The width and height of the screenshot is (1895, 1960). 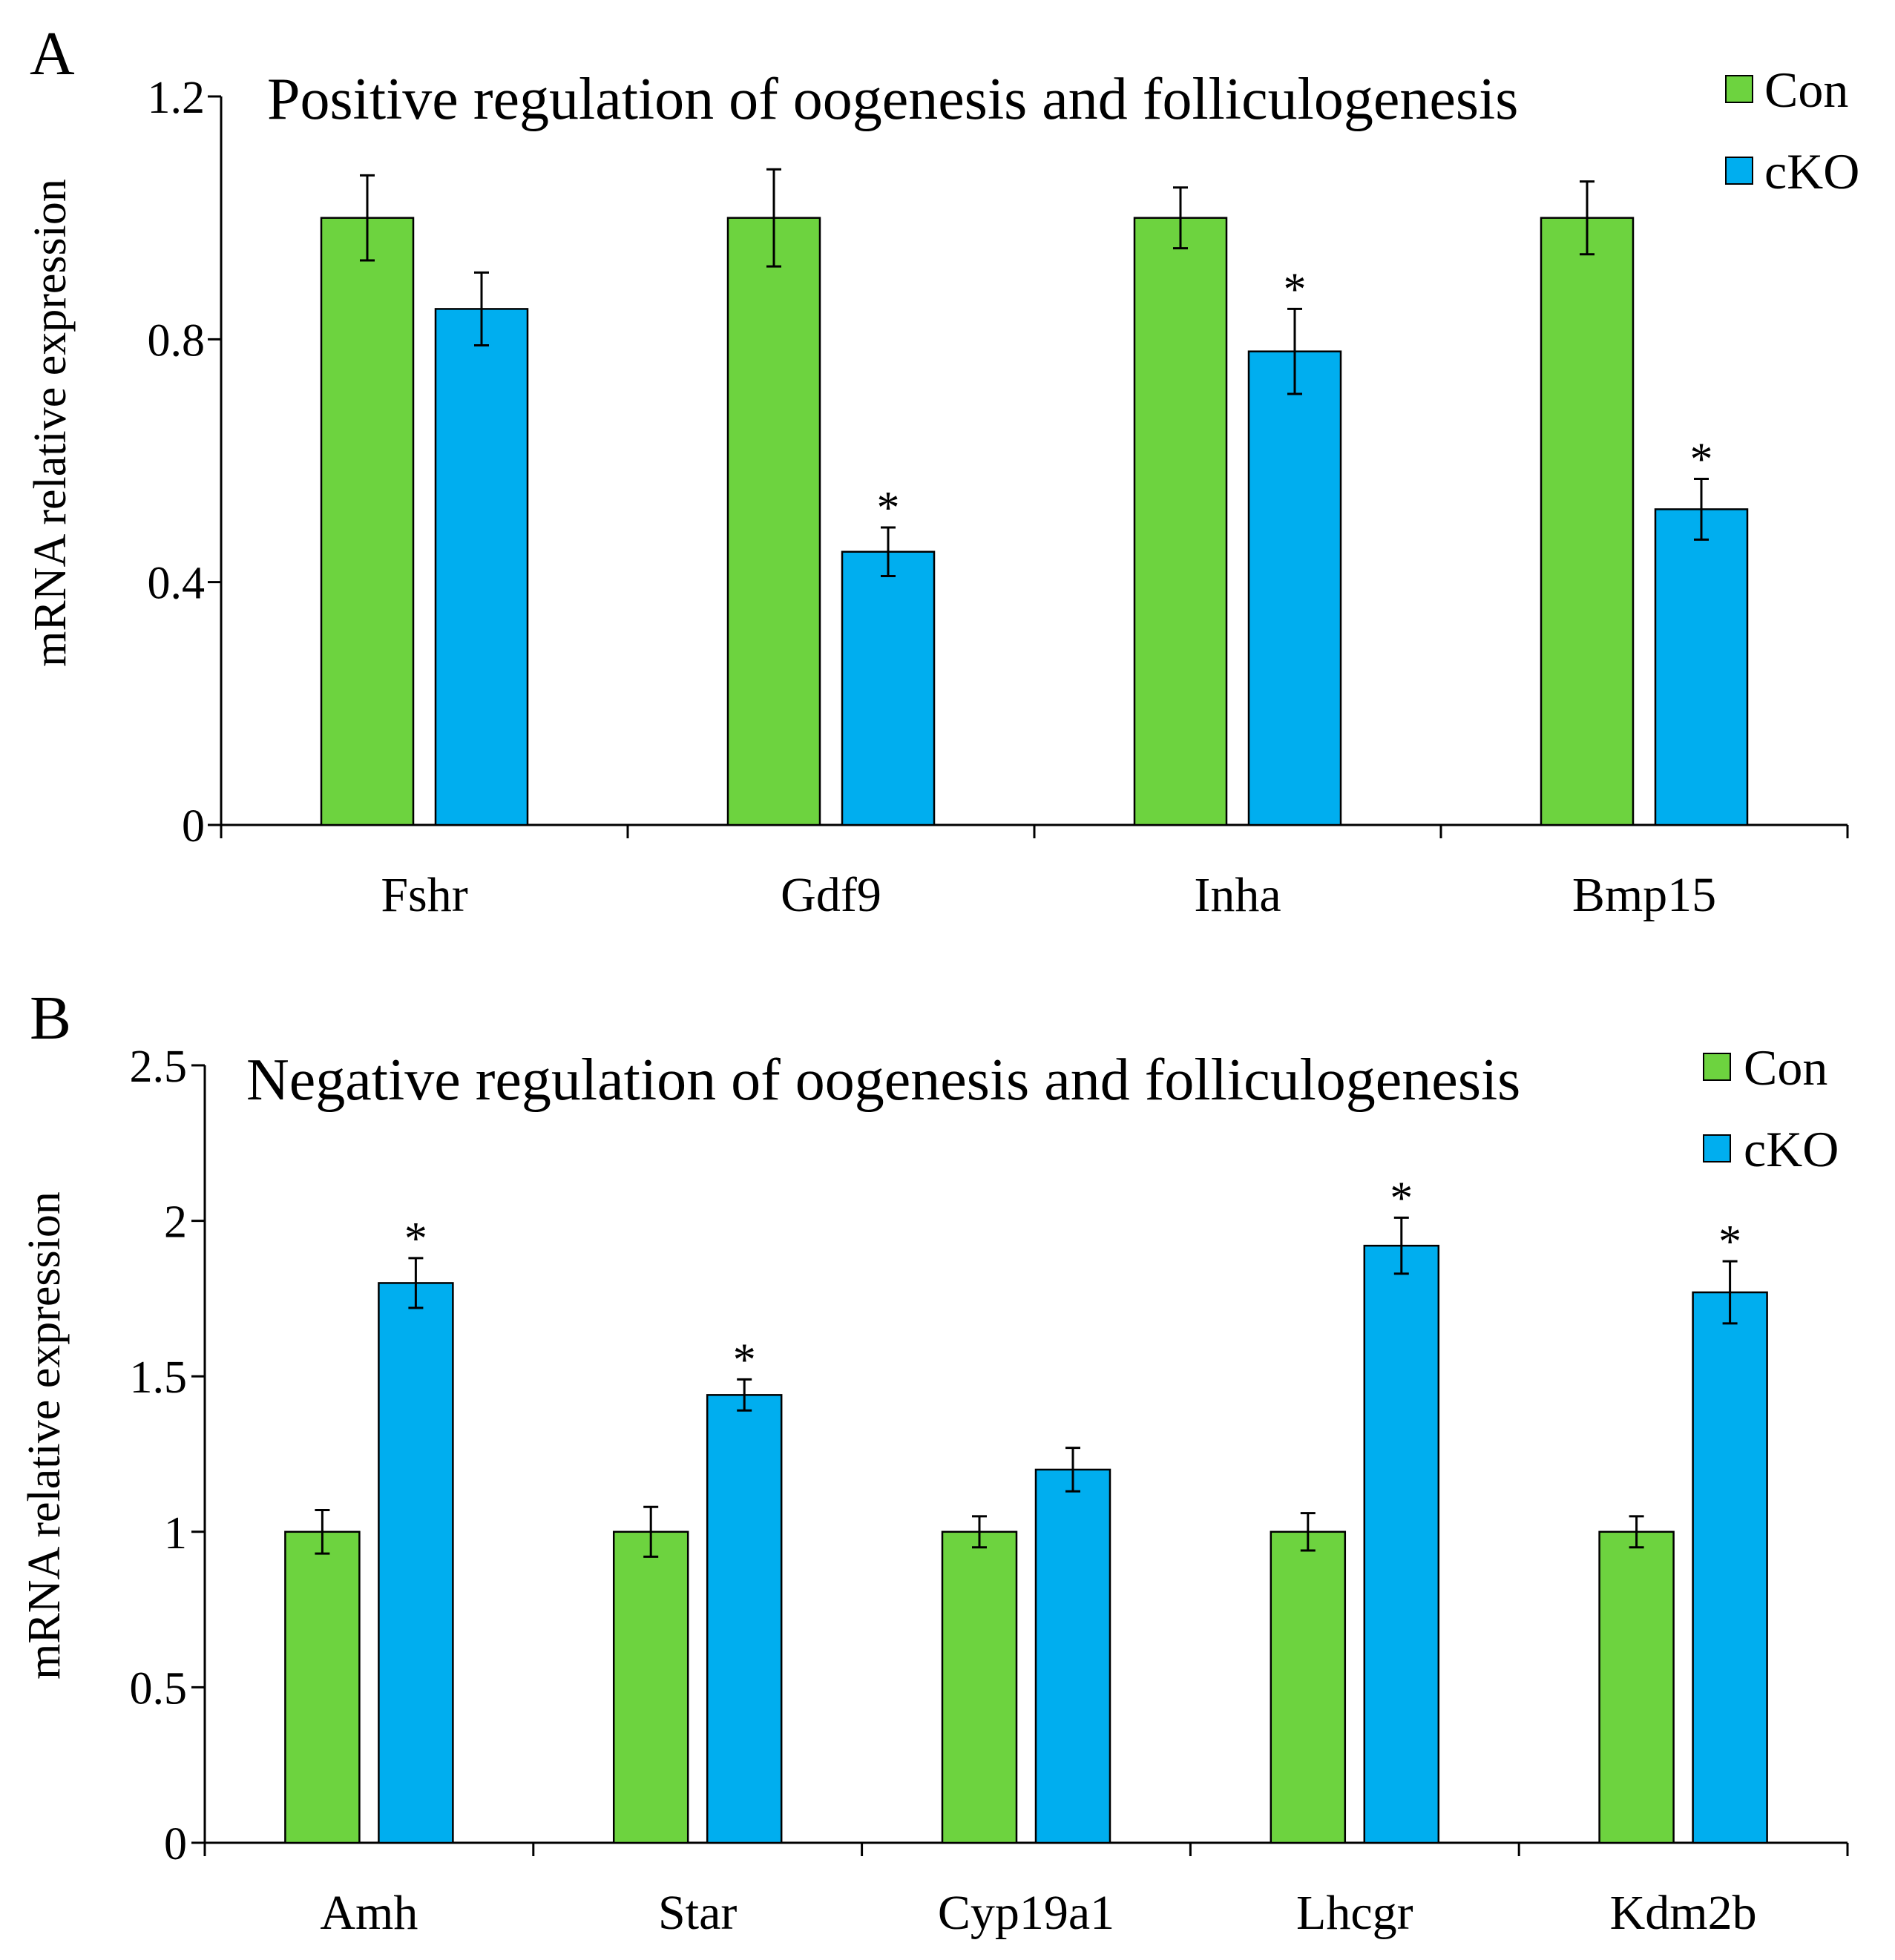 What do you see at coordinates (1683, 1913) in the screenshot?
I see `panel-b-category-label: Kdm2b` at bounding box center [1683, 1913].